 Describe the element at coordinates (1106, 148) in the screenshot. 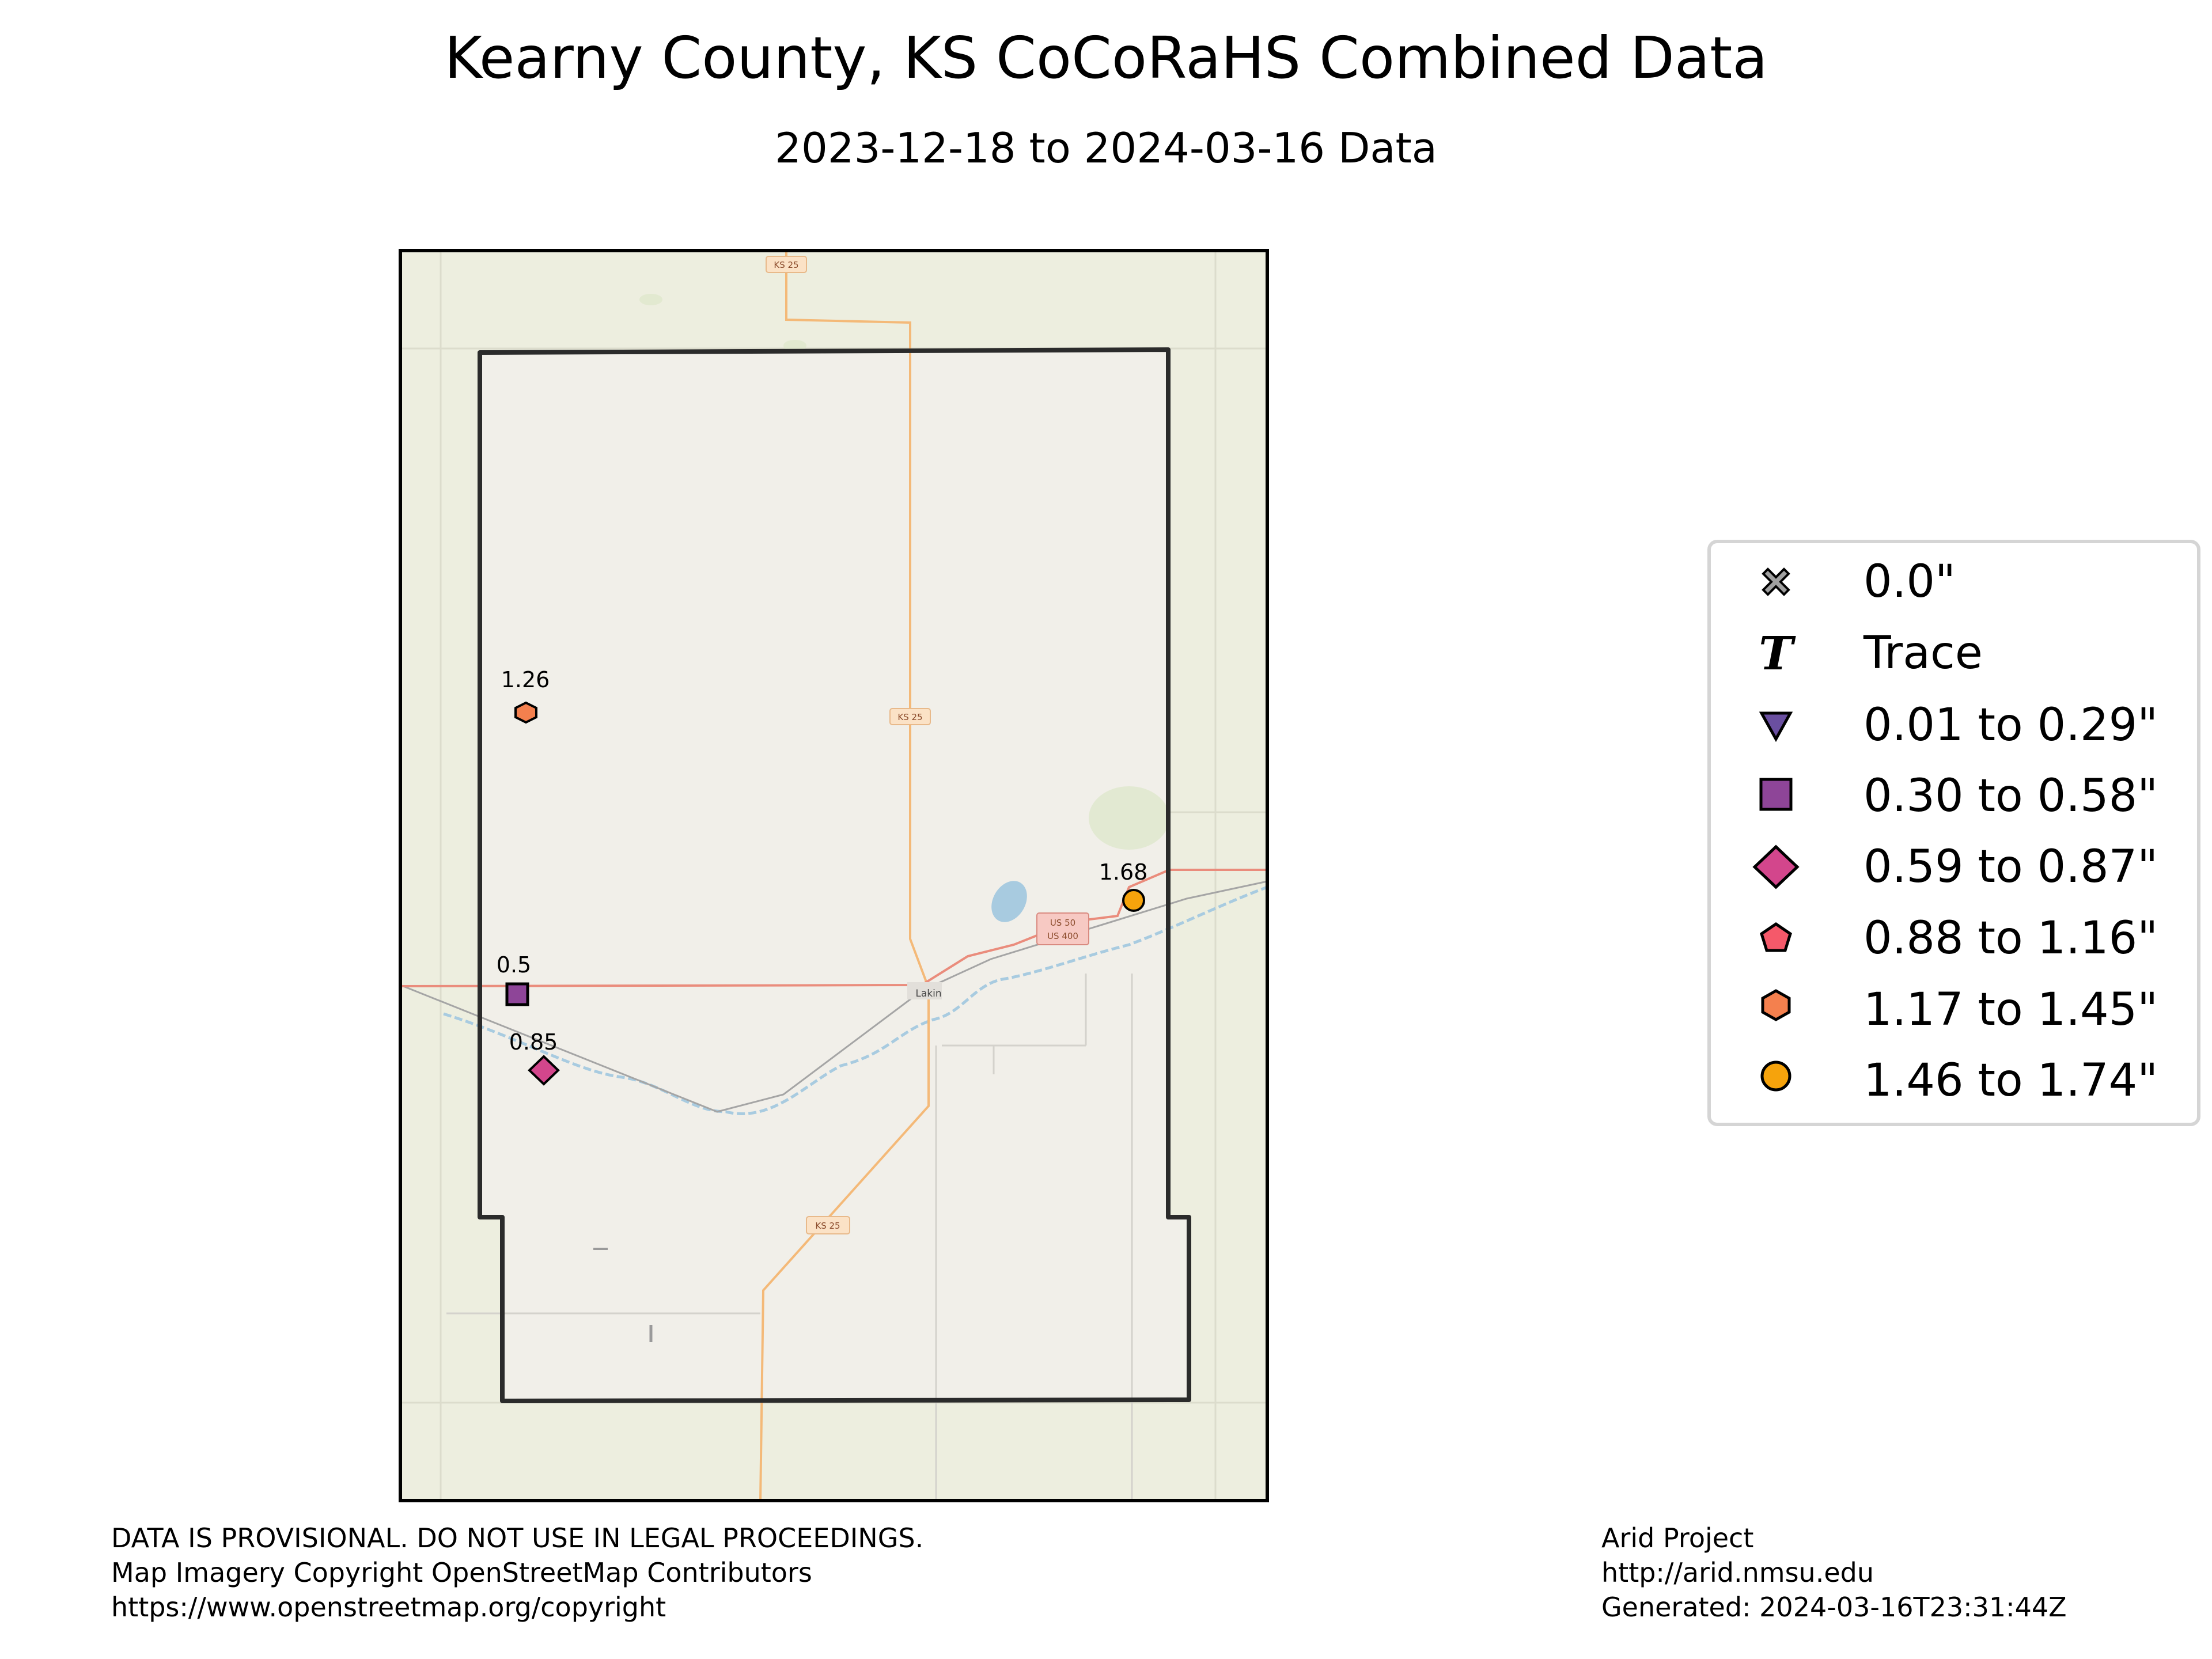

I see `map-subtitle: 2023-12-18 to 2024-03-16 Data` at that location.